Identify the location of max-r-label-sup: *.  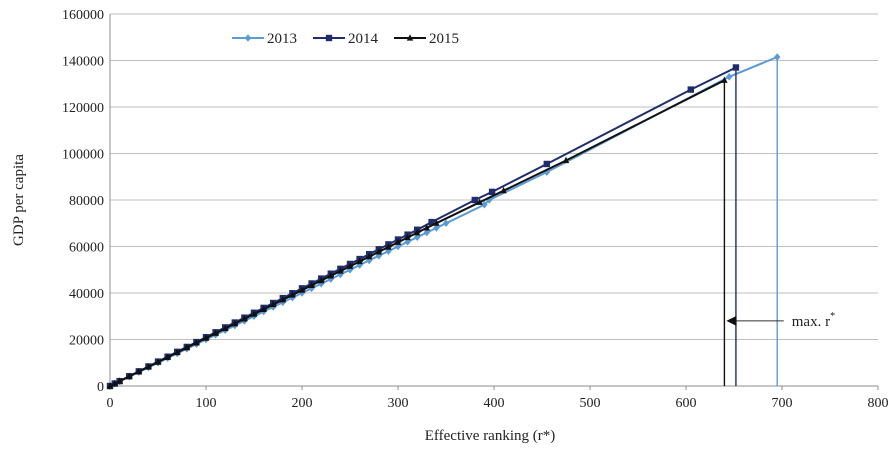
(832, 316).